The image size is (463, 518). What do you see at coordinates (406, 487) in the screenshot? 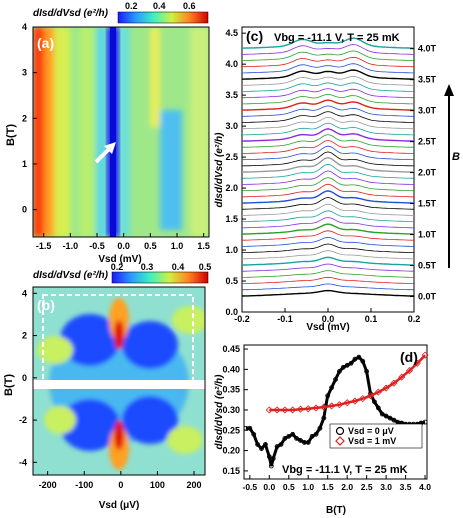
I see `panel-d-xtick-label: 3.5` at bounding box center [406, 487].